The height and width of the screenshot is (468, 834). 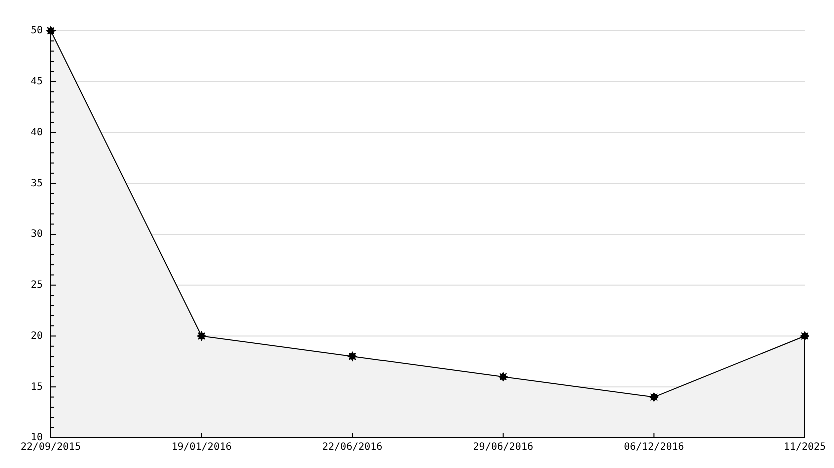 What do you see at coordinates (36, 234) in the screenshot?
I see `y-tick-label: 30` at bounding box center [36, 234].